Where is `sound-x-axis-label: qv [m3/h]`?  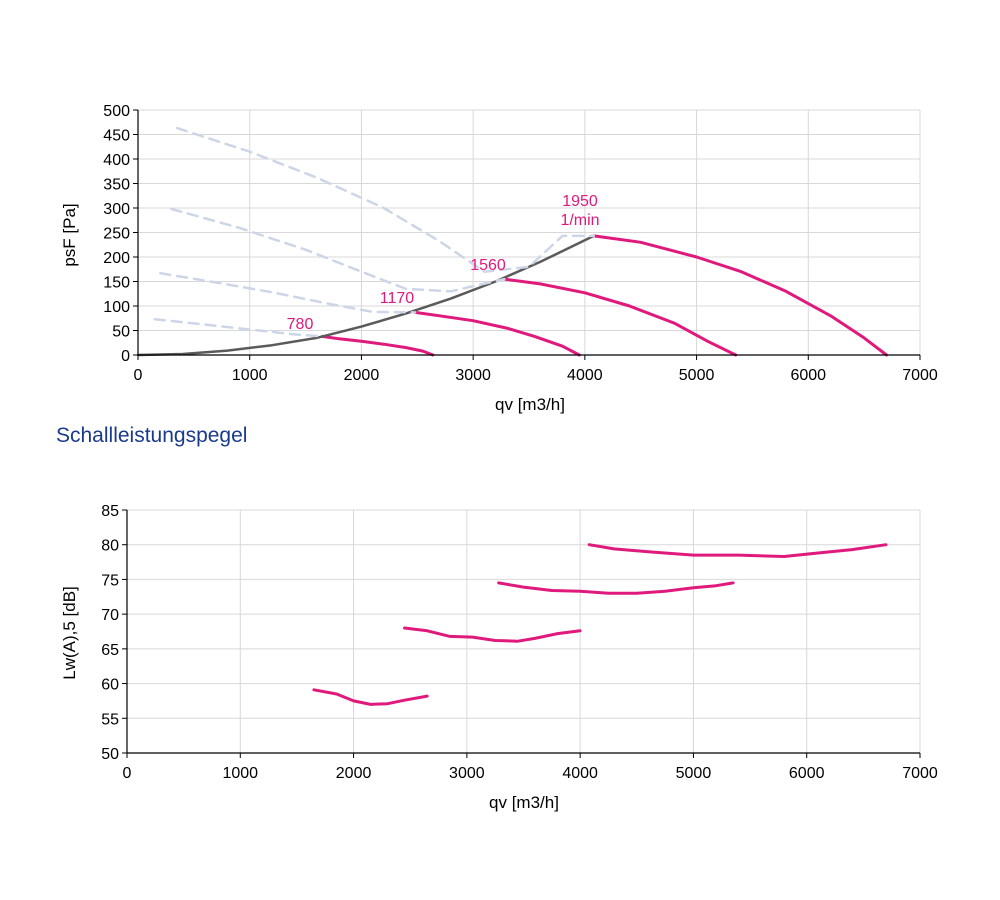
sound-x-axis-label: qv [m3/h] is located at coordinates (524, 802).